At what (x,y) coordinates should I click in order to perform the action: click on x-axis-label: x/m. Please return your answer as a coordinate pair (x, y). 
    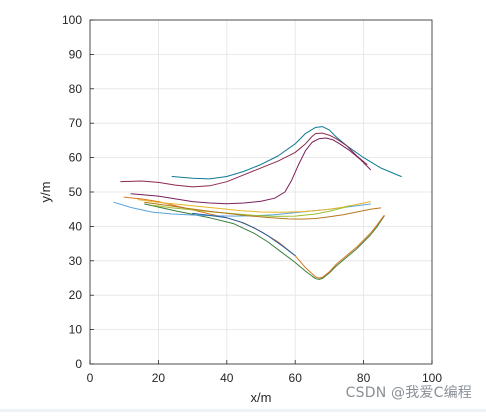
    Looking at the image, I should click on (261, 397).